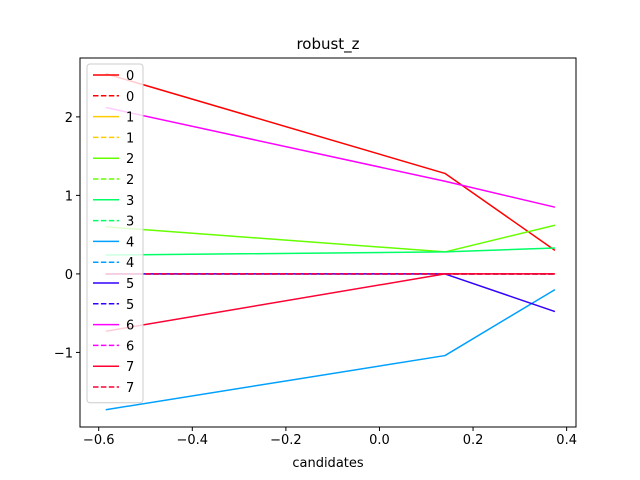 This screenshot has height=480, width=640. I want to click on legend-label-0: 0, so click(130, 76).